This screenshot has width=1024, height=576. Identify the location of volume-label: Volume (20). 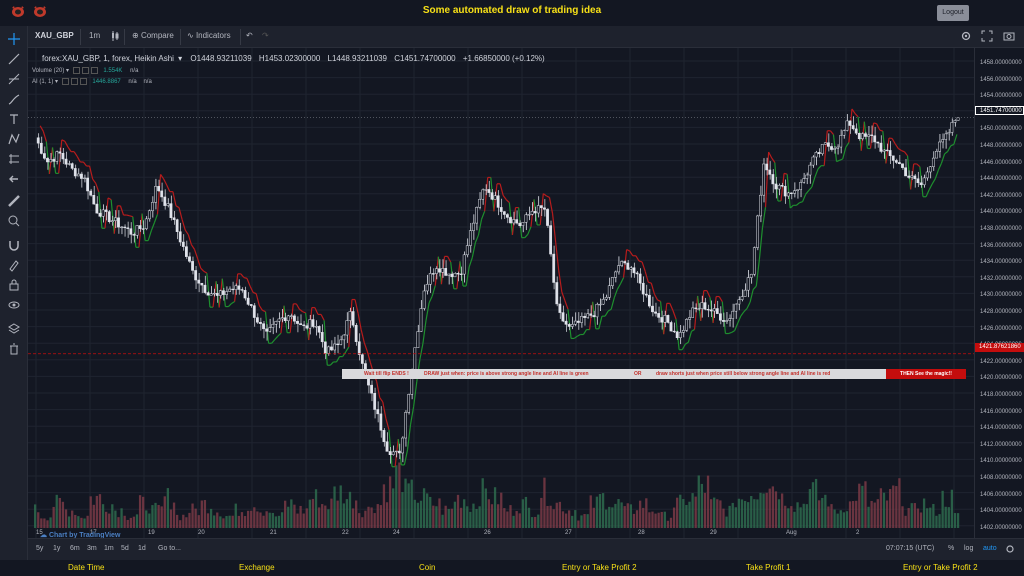
(48, 71).